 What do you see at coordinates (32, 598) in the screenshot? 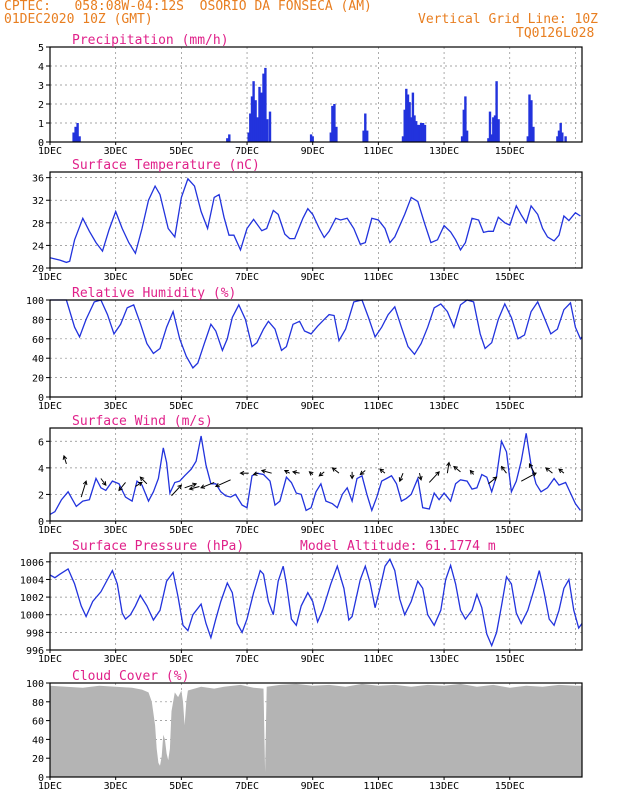
I see `y-tick-label: 1002` at bounding box center [32, 598].